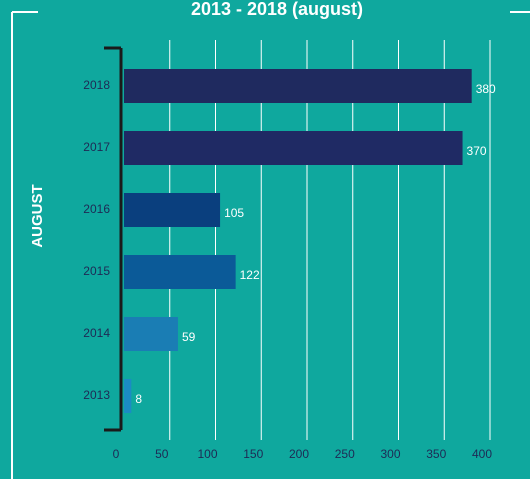 The image size is (530, 479). I want to click on y-tick-label: 2017, so click(96, 147).